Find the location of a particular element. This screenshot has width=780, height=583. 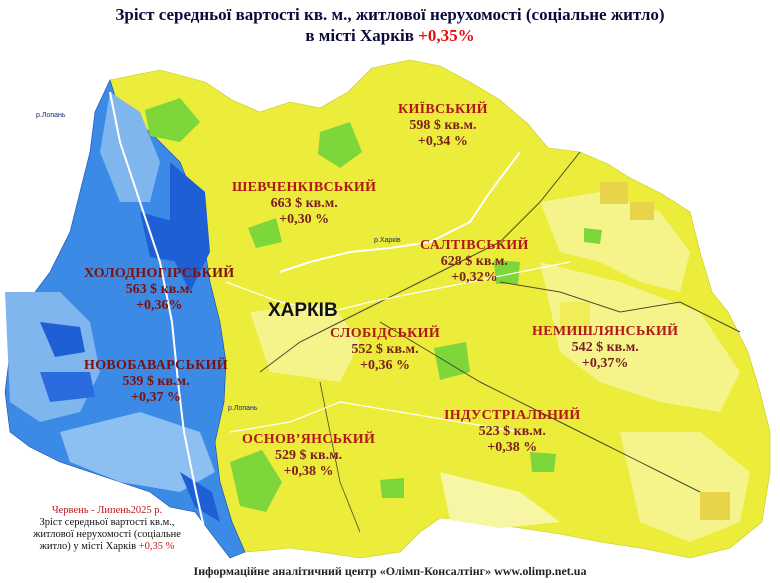

note-value: +0,35 % is located at coordinates (156, 546).